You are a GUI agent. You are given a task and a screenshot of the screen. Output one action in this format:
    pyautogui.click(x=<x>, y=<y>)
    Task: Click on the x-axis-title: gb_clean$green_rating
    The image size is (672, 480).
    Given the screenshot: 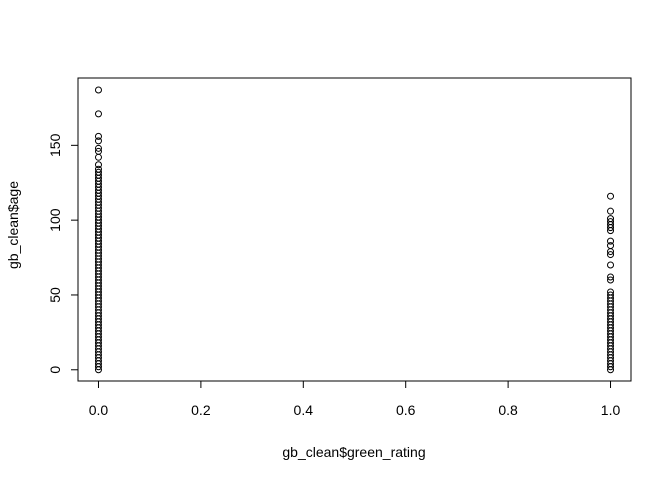 What is the action you would take?
    pyautogui.click(x=353, y=452)
    